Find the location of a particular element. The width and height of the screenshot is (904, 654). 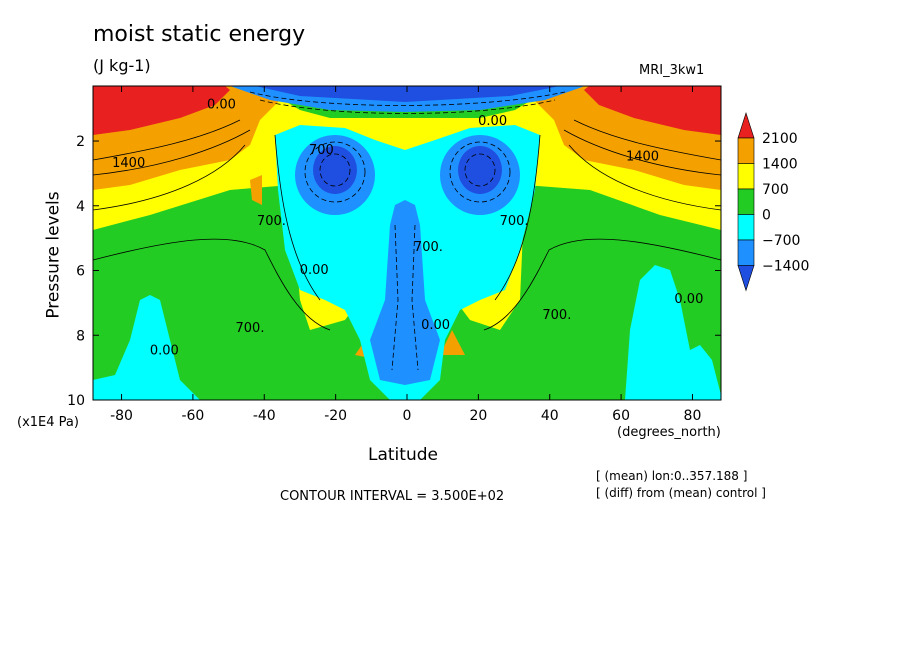

x-tick-label: -80 is located at coordinates (121, 416).